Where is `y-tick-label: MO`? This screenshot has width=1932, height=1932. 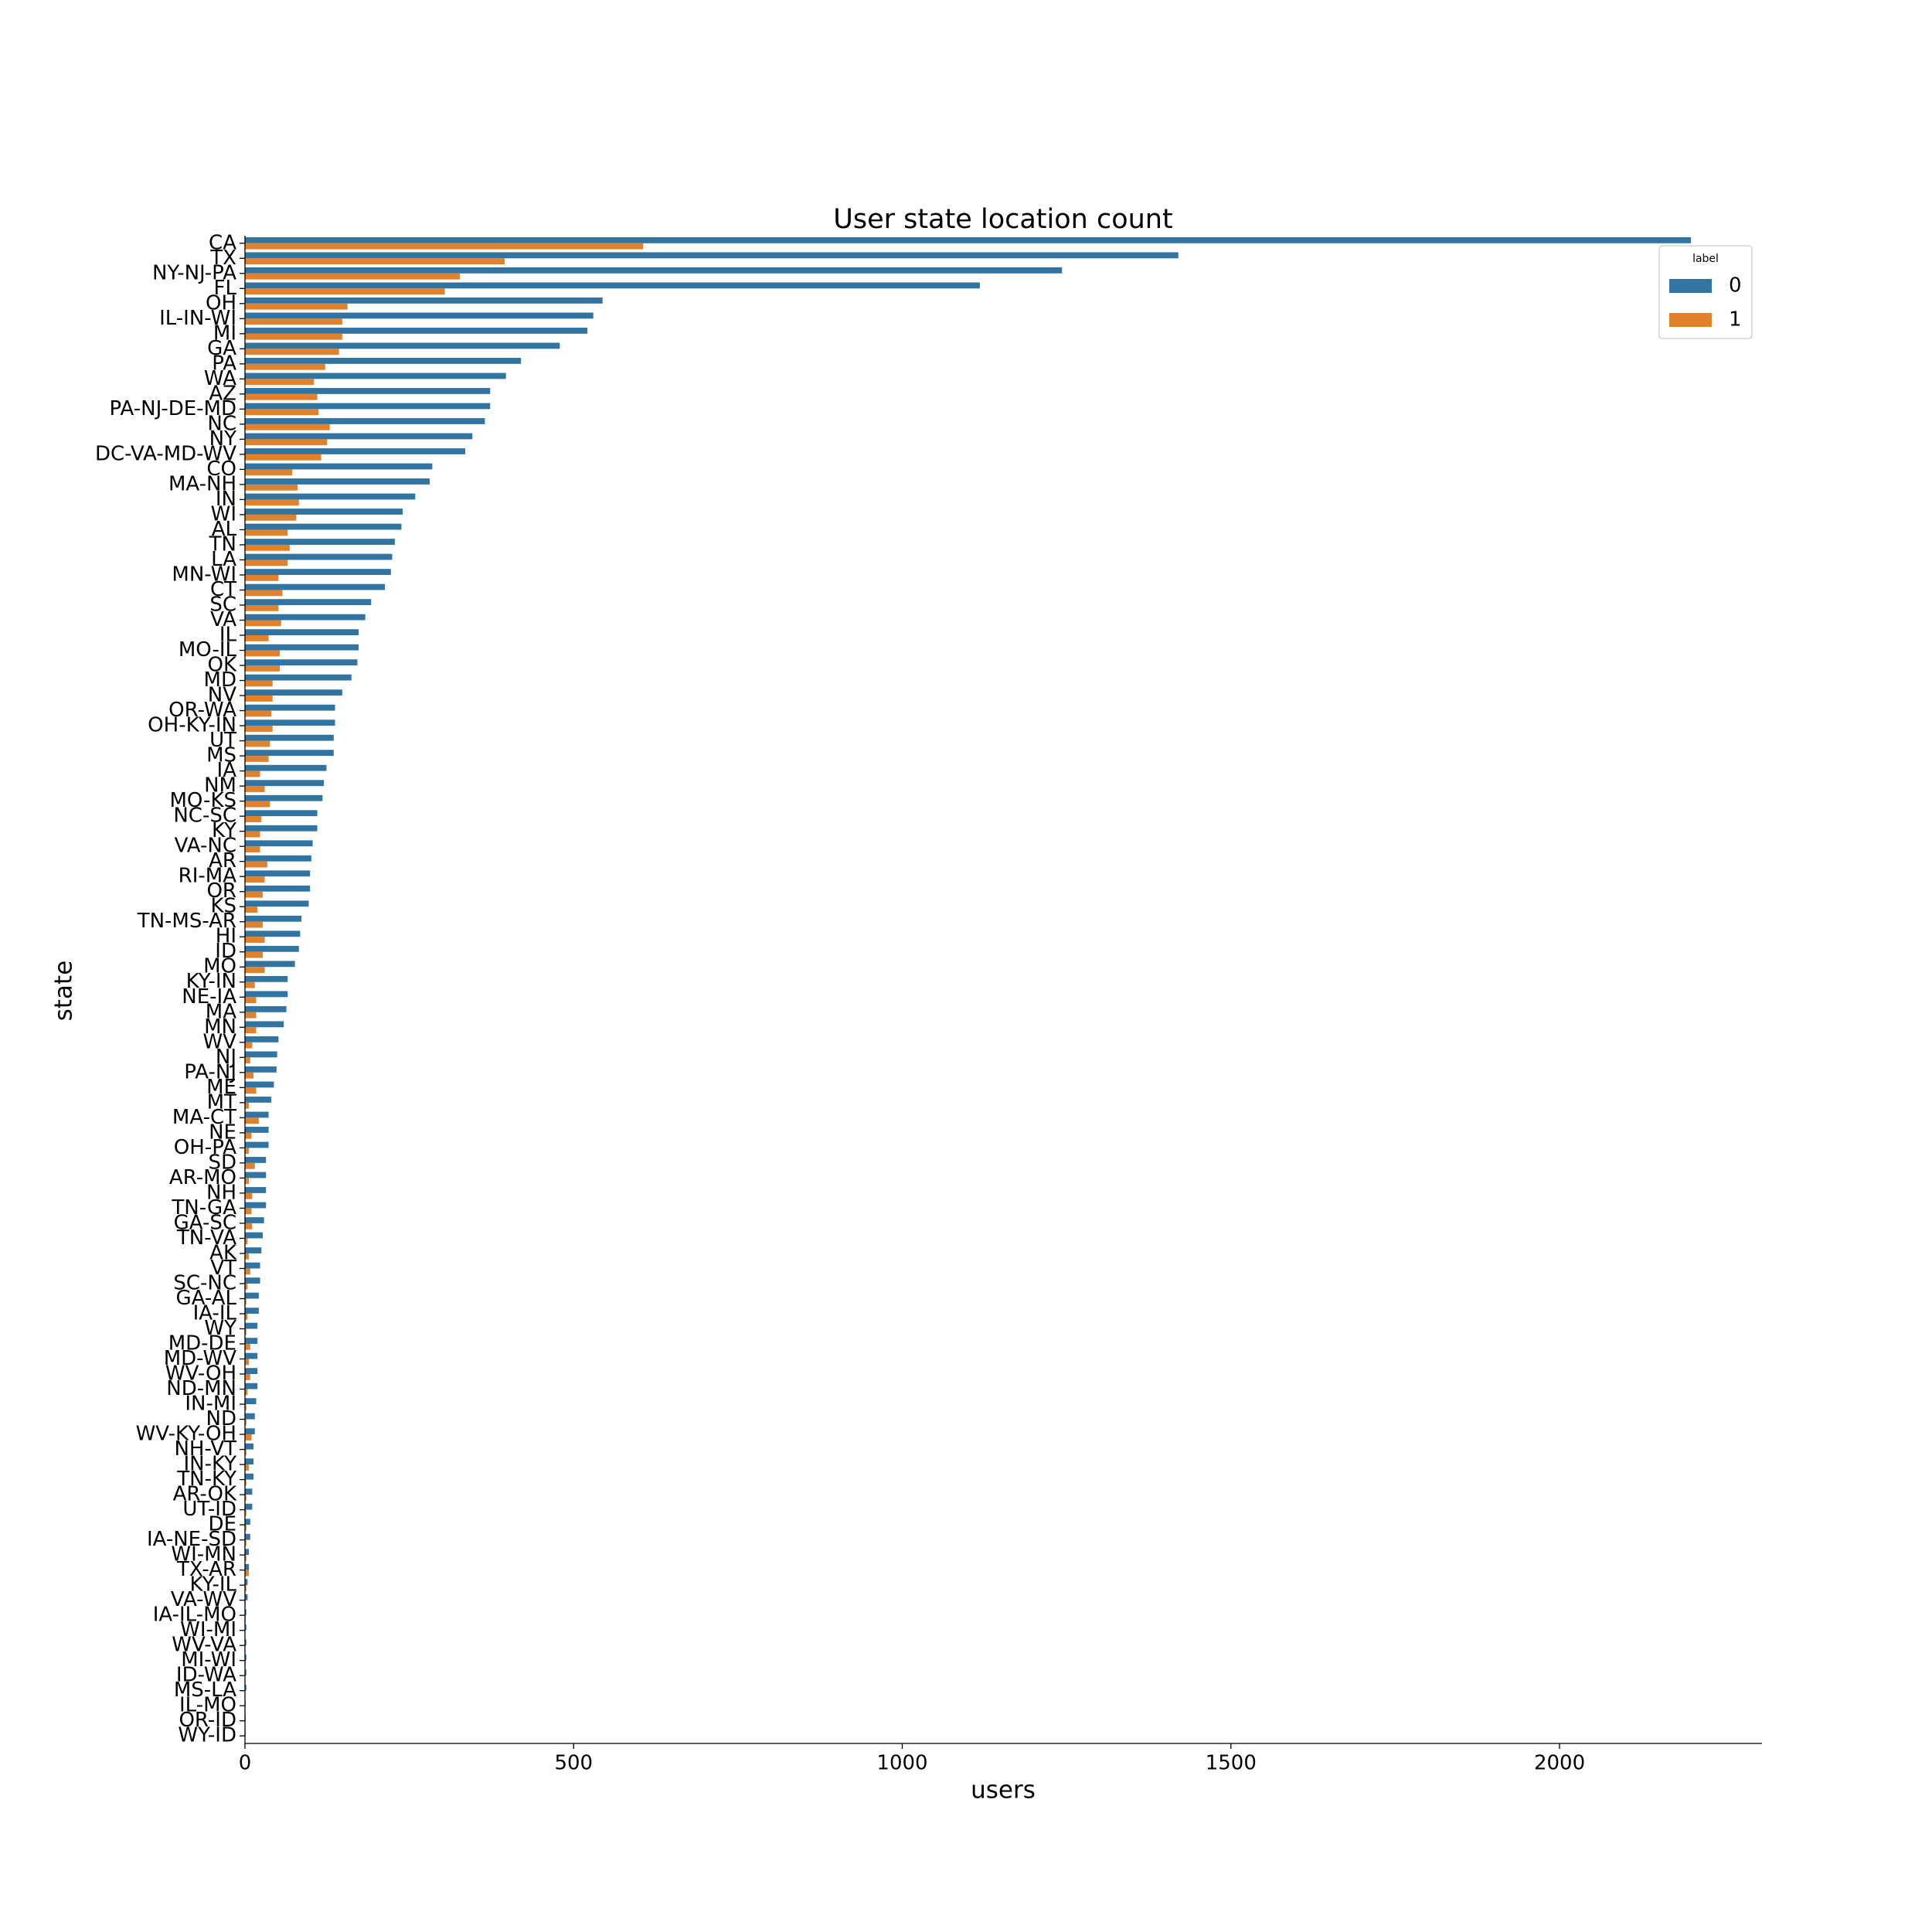
y-tick-label: MO is located at coordinates (220, 967).